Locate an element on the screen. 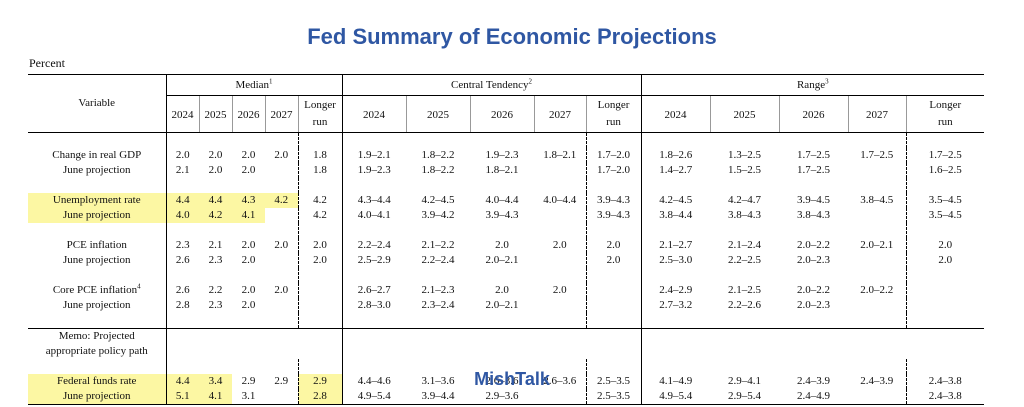  central-cell: 1.9–2.1 is located at coordinates (373, 155).